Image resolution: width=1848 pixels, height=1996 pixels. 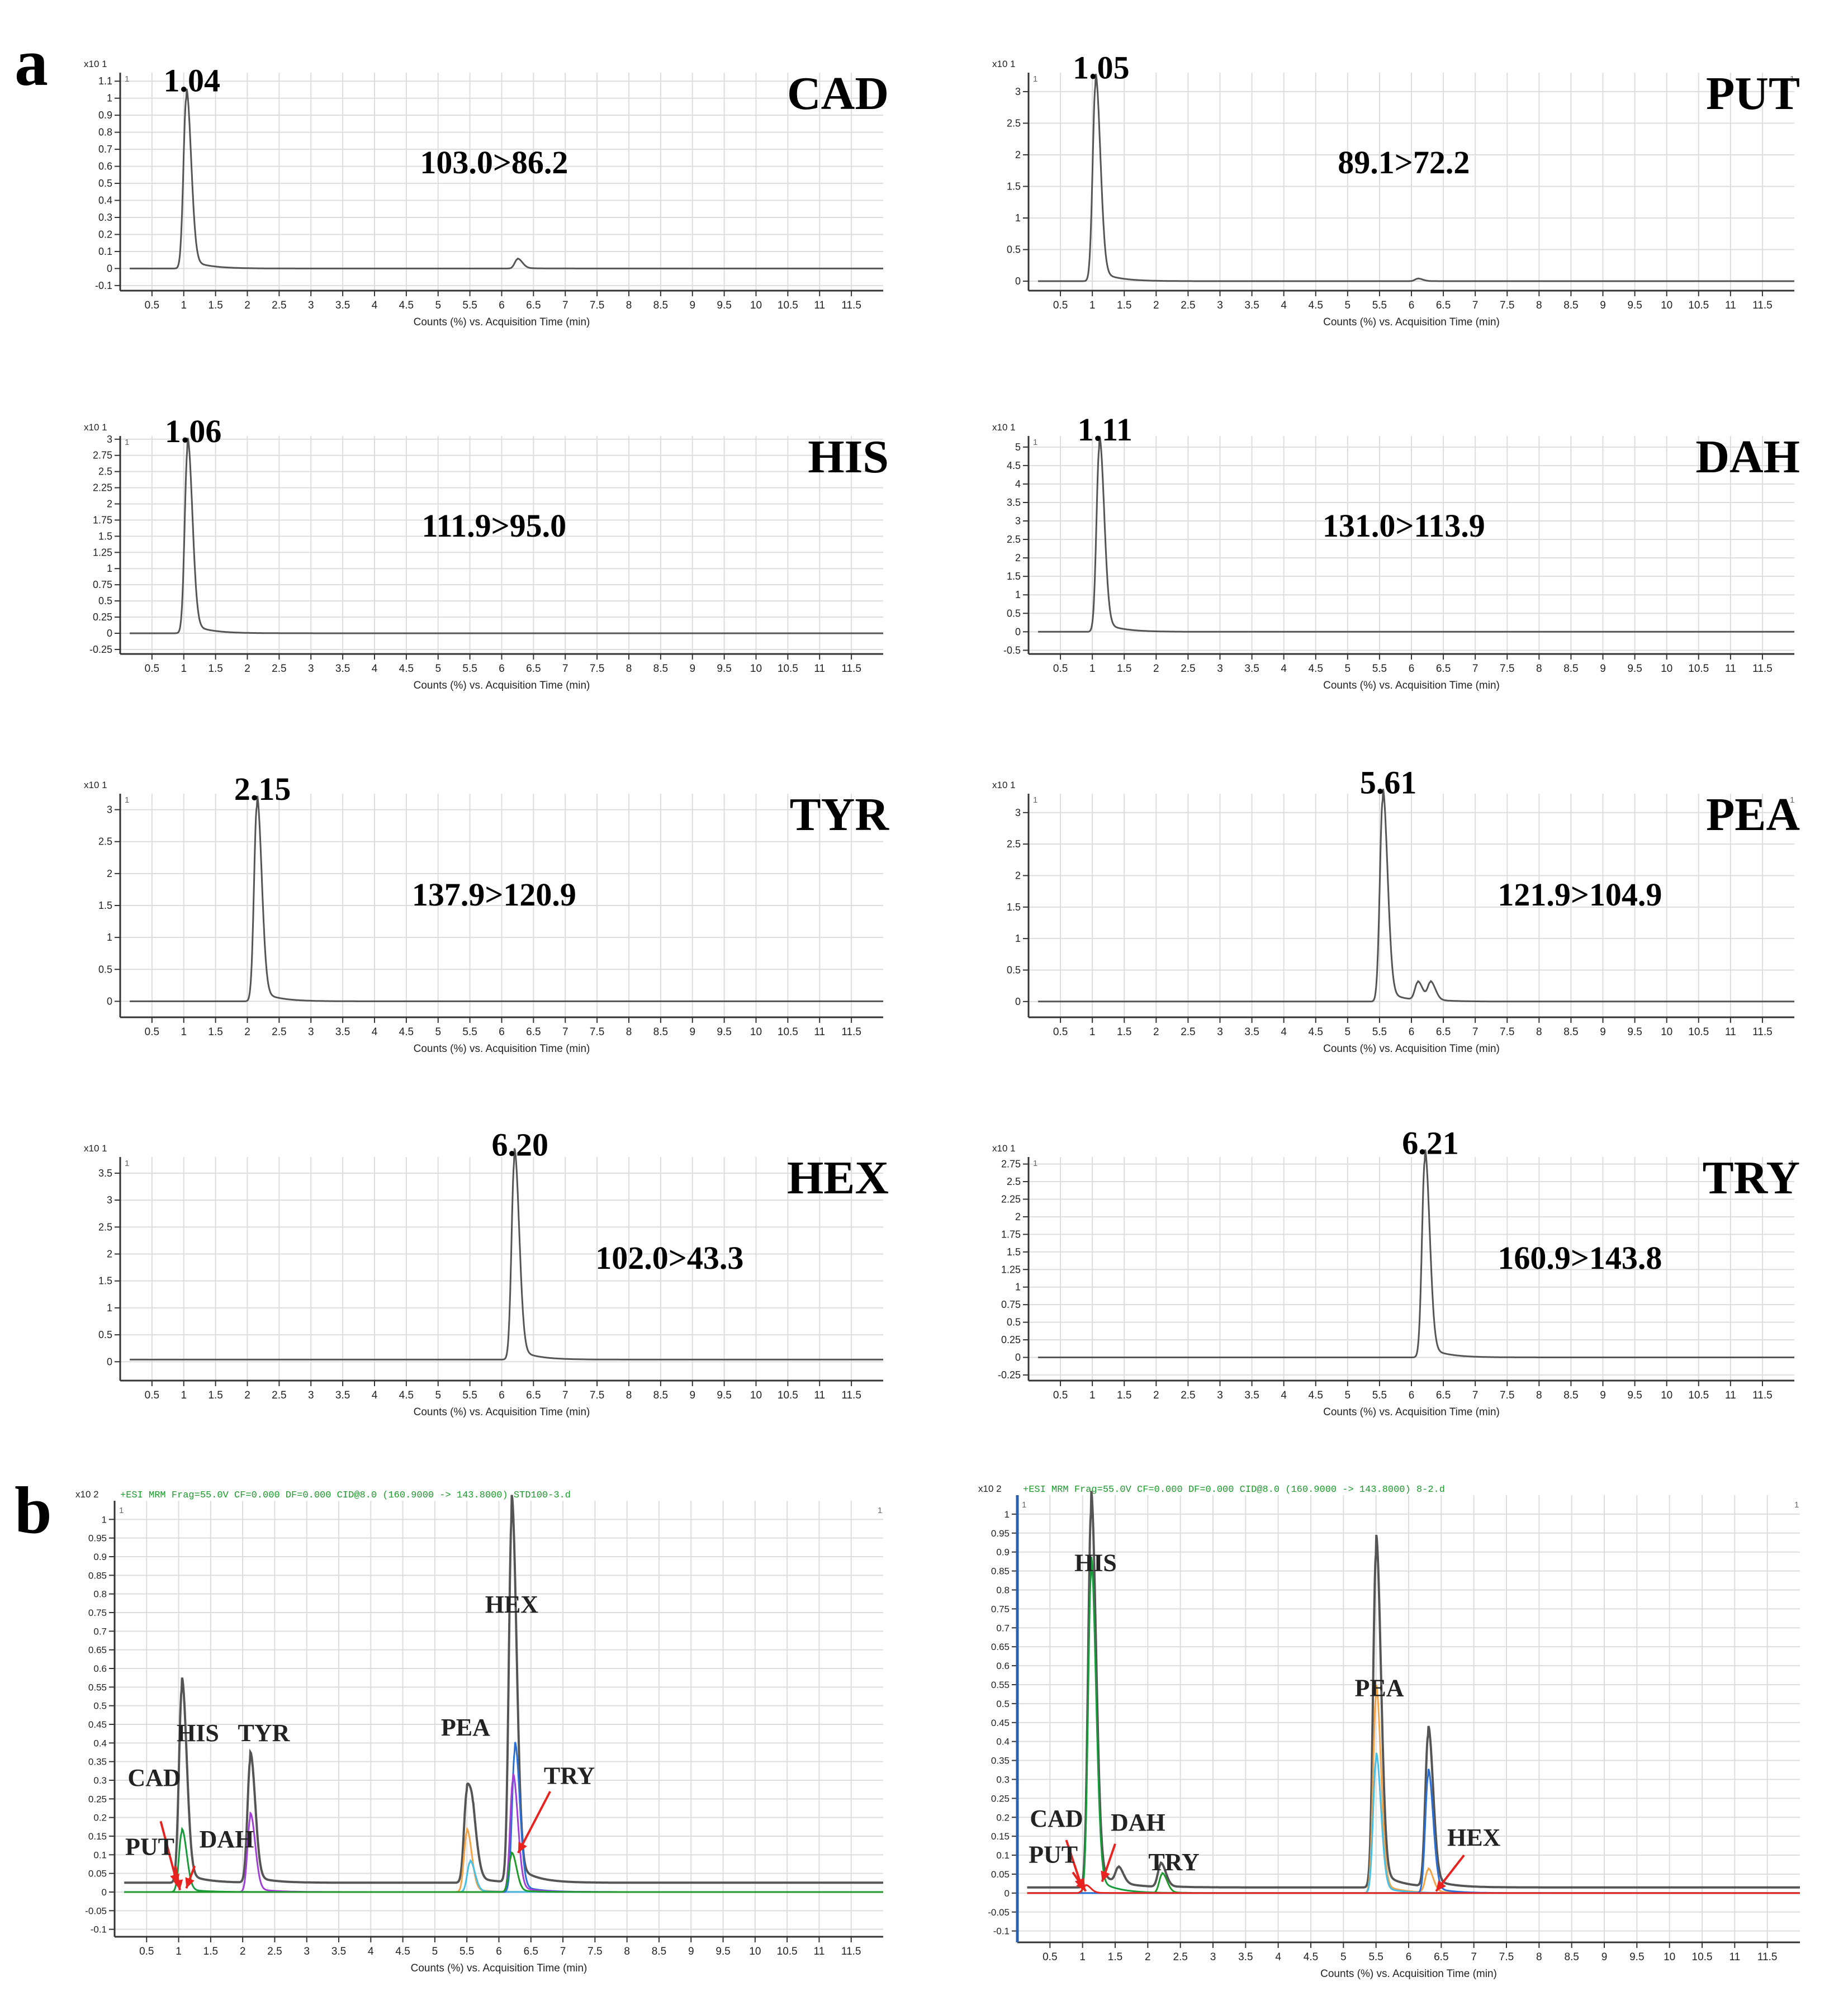 I want to click on y-tick-label: 2.25, so click(x=102, y=488).